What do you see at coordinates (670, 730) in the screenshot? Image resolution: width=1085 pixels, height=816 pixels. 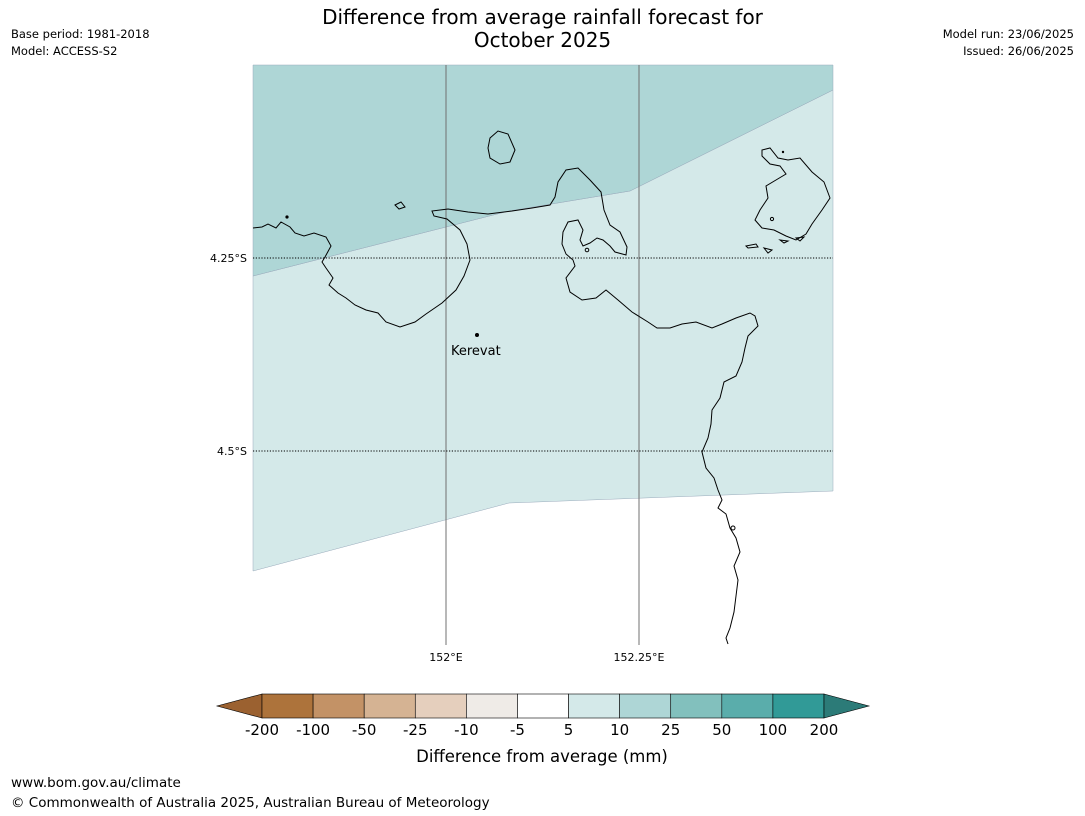 I see `legend-tick-label: 25` at bounding box center [670, 730].